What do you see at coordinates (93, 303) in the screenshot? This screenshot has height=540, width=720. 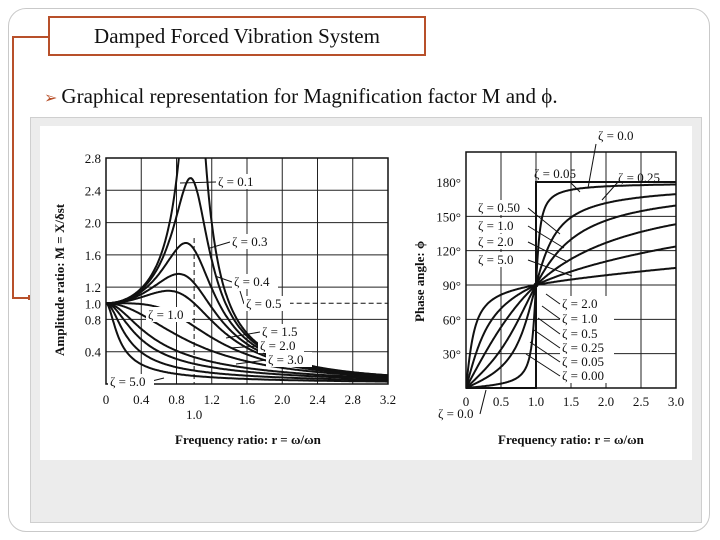 I see `y-tick-label: 1.0` at bounding box center [93, 303].